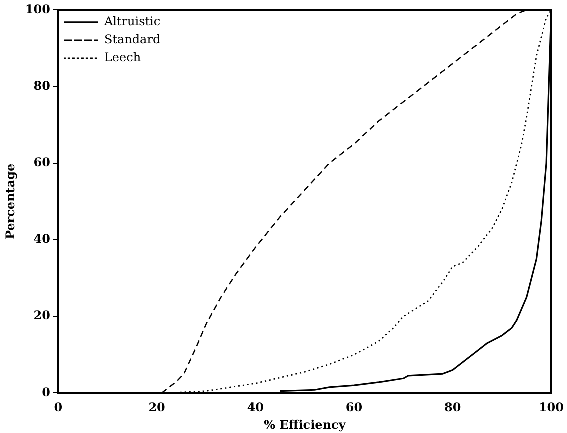  I want to click on legend-label: Leech, so click(123, 57).